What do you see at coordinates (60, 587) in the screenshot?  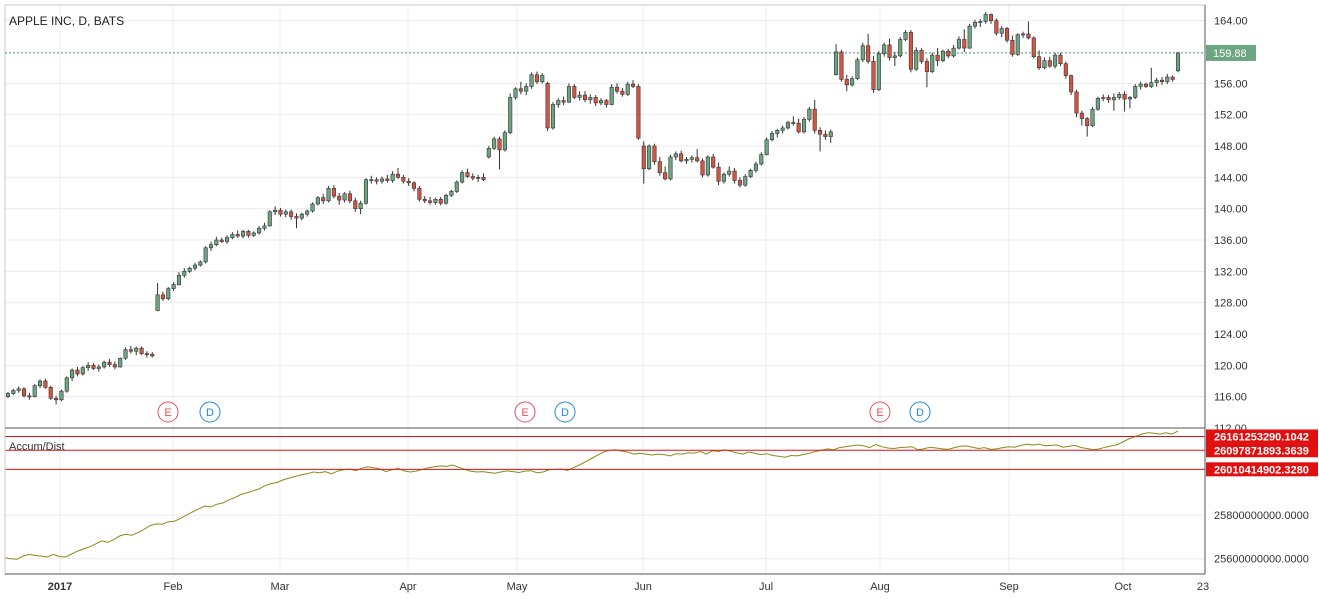 I see `time-tick-label: 2017` at bounding box center [60, 587].